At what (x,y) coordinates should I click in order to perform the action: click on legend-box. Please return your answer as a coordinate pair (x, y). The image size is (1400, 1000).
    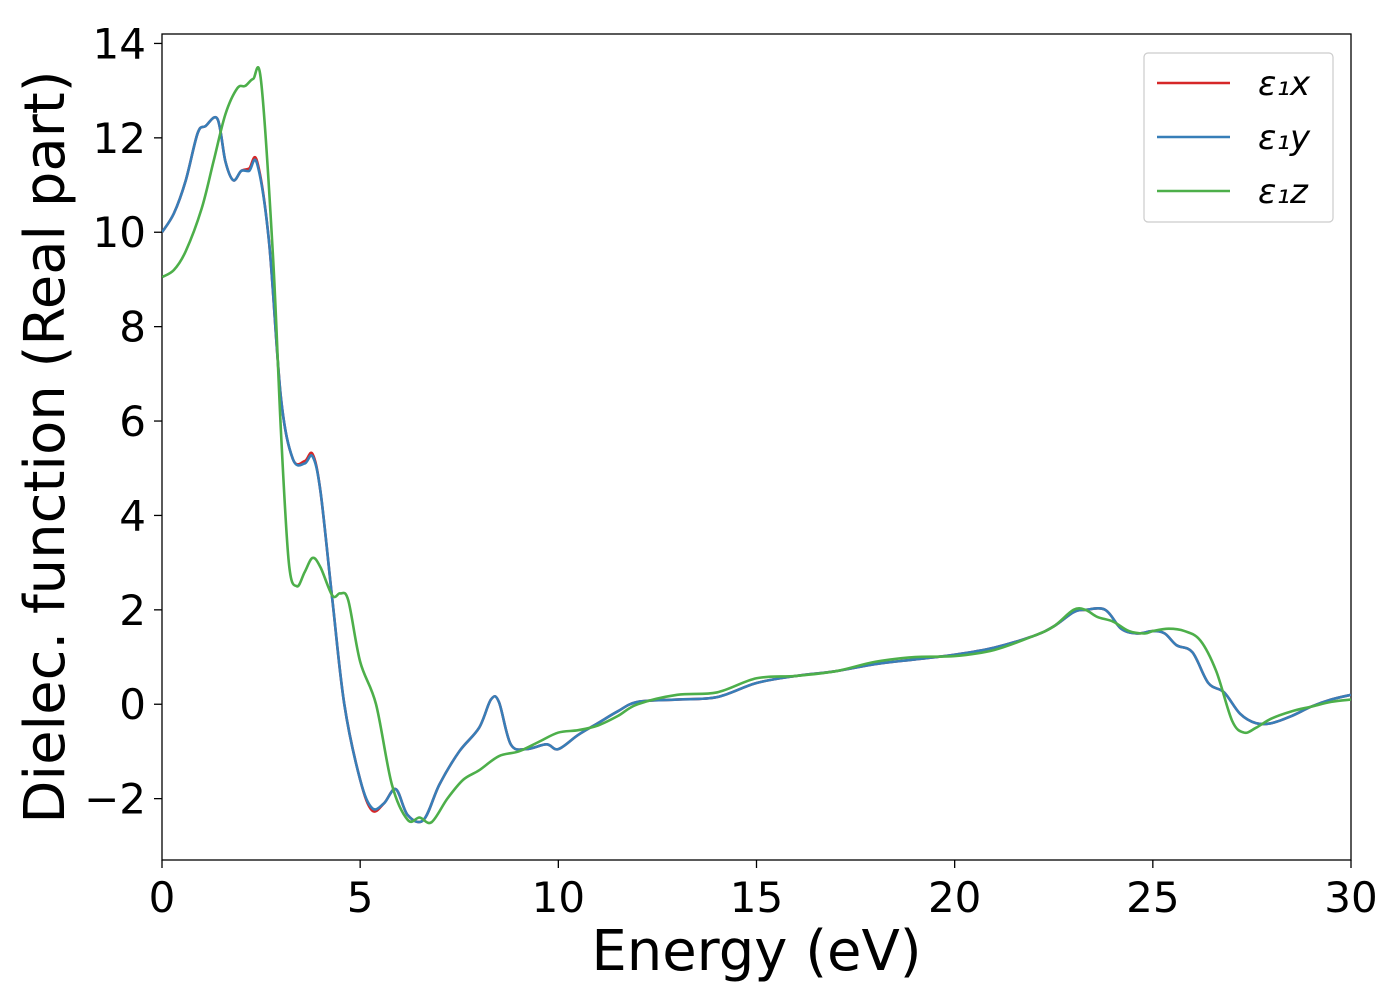
    Looking at the image, I should click on (1238, 137).